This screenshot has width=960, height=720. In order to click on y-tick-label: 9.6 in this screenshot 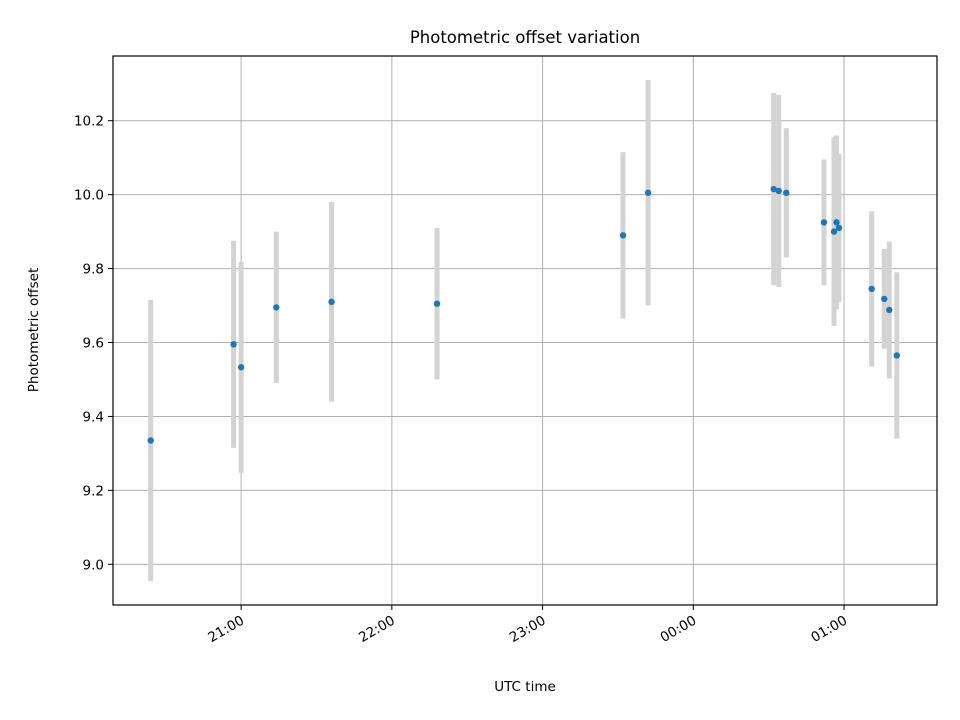, I will do `click(93, 344)`.